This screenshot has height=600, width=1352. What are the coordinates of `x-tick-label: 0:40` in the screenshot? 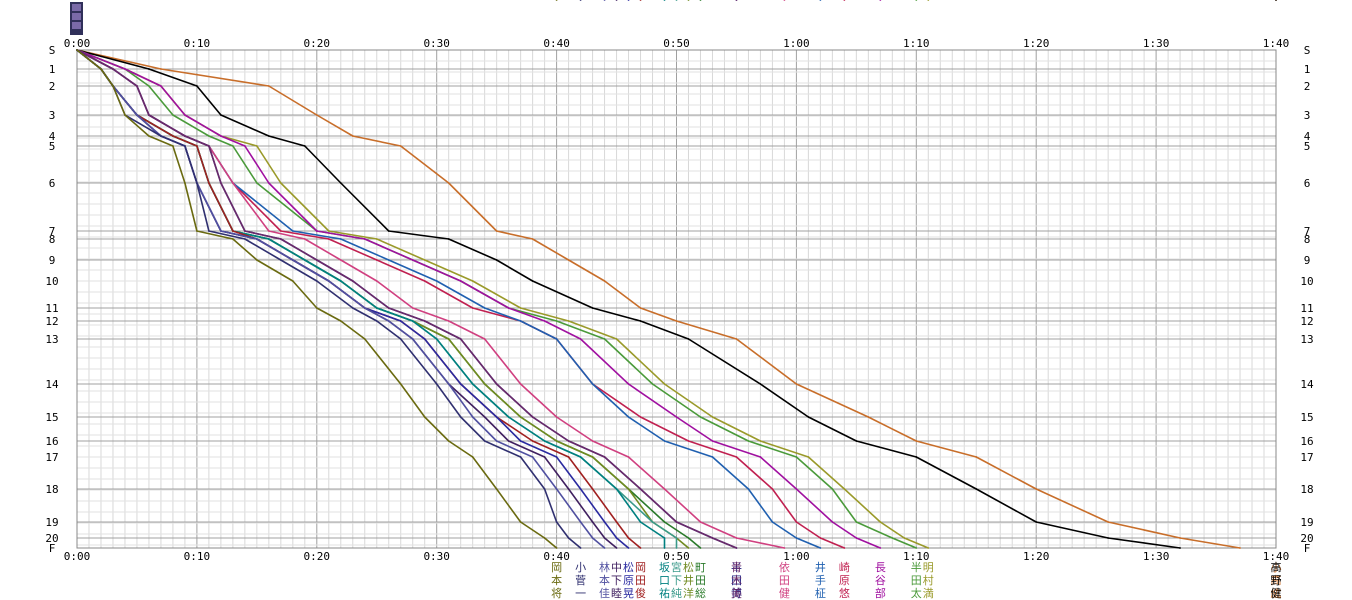 It's located at (556, 556).